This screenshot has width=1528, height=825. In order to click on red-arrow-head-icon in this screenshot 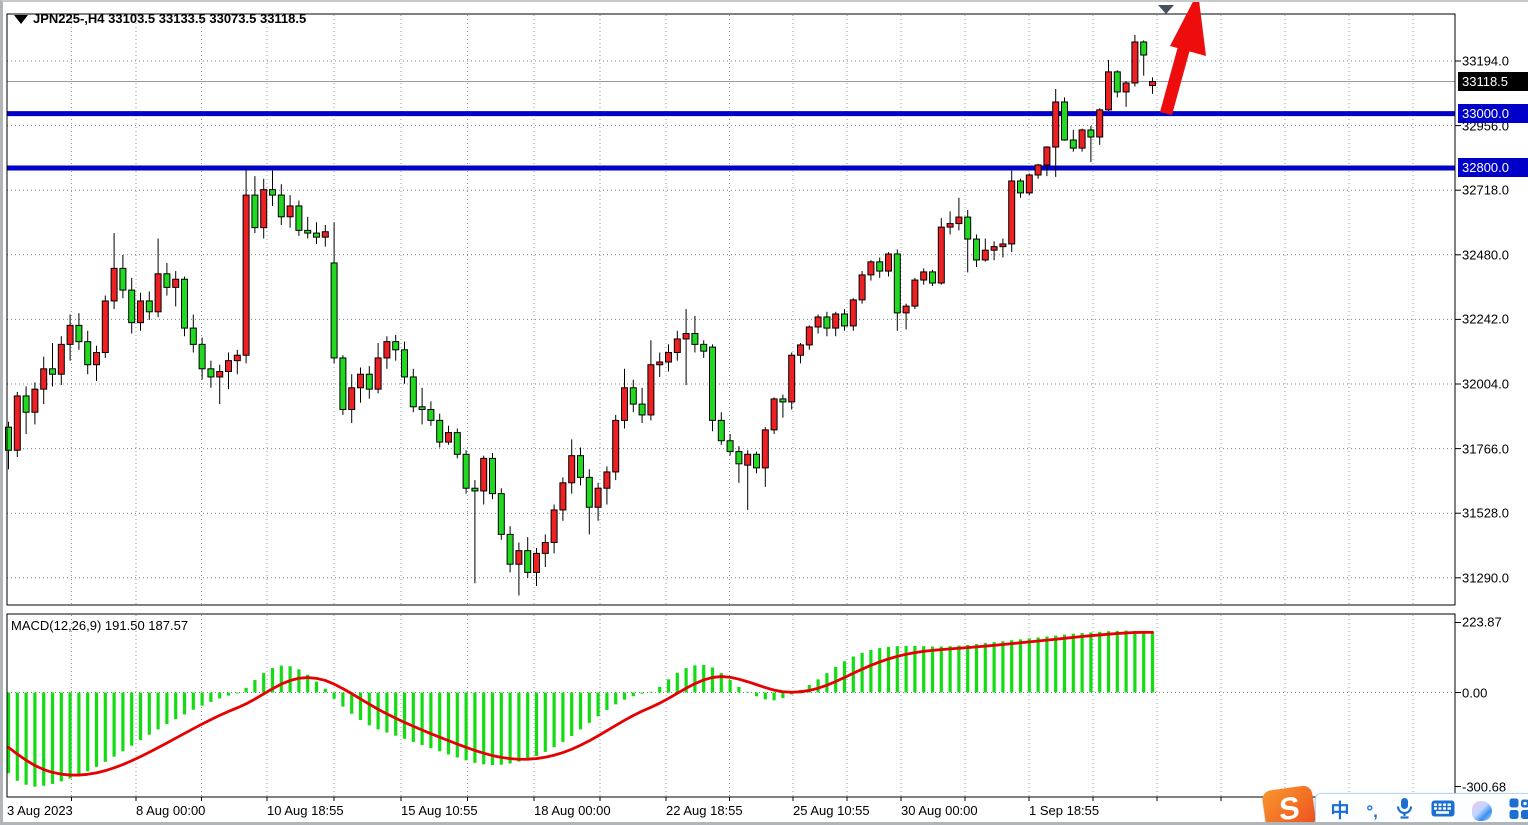, I will do `click(1188, 29)`.